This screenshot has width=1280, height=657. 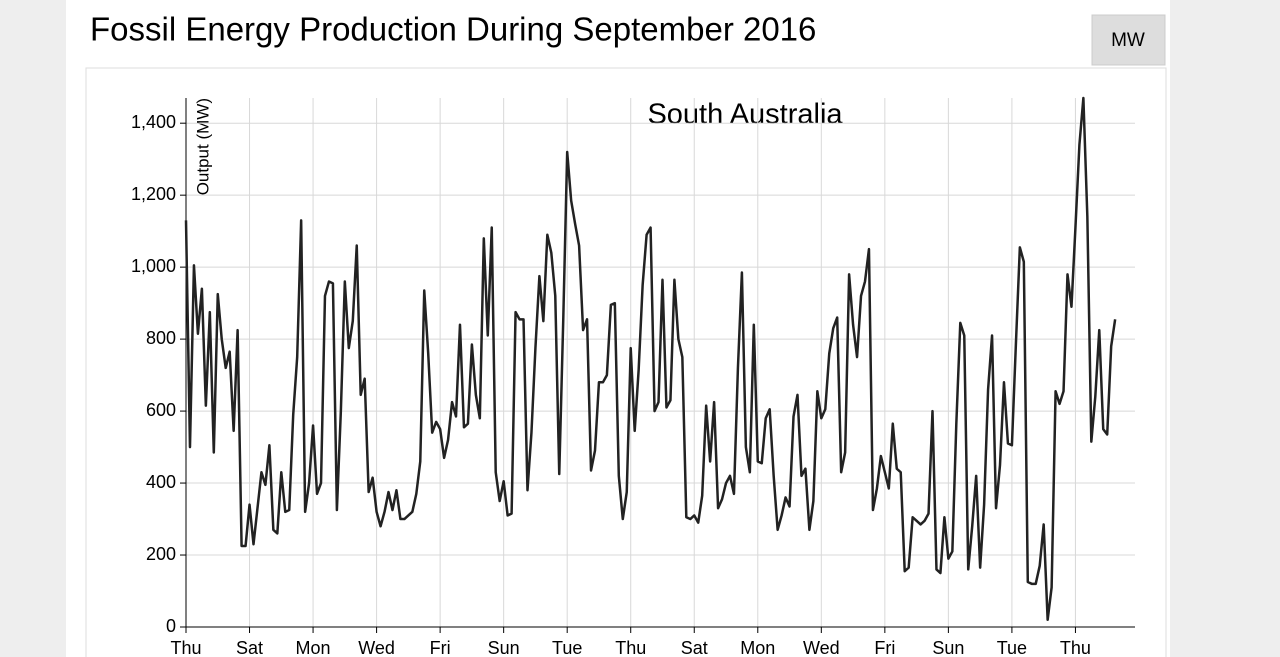 What do you see at coordinates (161, 338) in the screenshot?
I see `y-tick-label: 800` at bounding box center [161, 338].